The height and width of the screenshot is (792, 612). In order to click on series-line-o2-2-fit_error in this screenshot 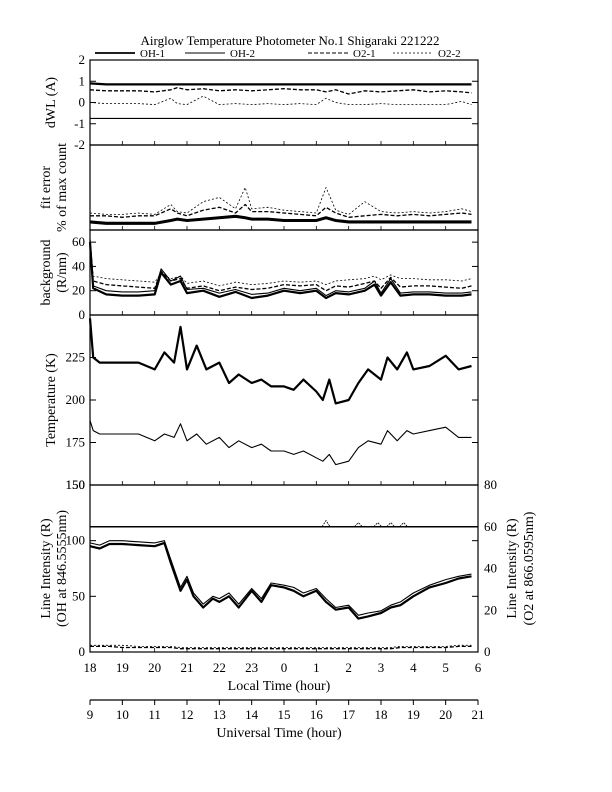, I will do `click(280, 201)`.